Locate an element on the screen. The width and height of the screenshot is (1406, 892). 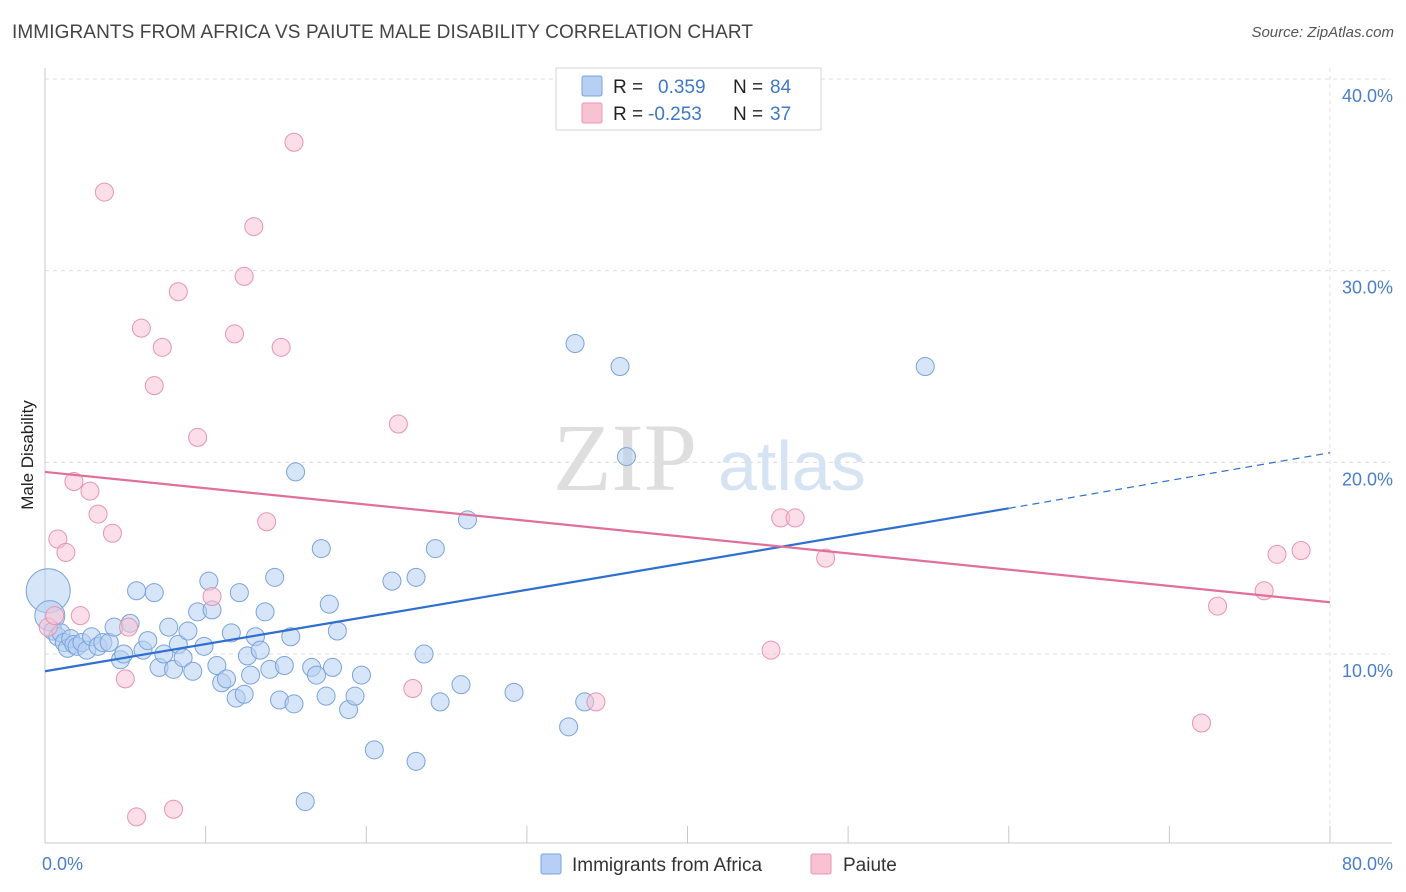
series-legend: Immigrants from Africa Paiute is located at coordinates (718, 864).